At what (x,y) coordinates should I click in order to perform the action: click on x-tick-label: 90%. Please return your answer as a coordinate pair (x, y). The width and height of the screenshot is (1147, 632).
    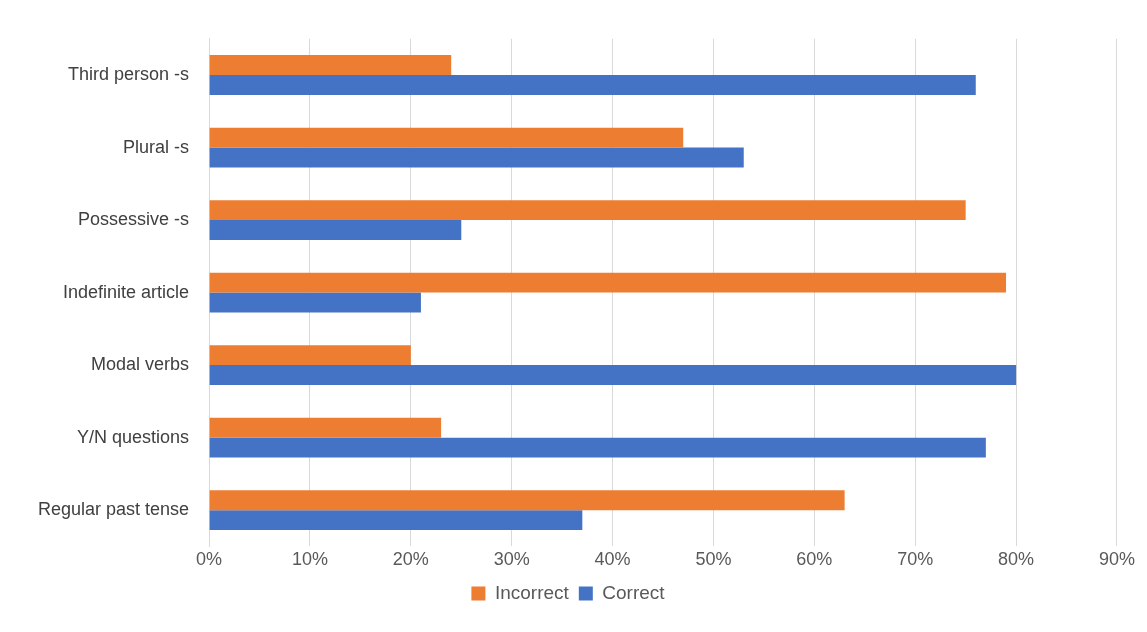
    Looking at the image, I should click on (1116, 559).